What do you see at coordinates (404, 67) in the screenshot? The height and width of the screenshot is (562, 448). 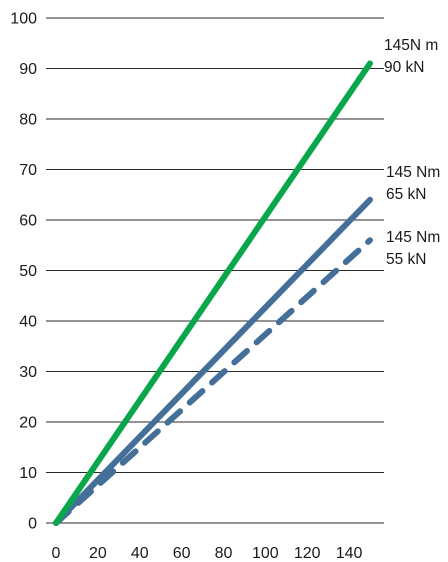 I see `series-annotation-1: 90 kN` at bounding box center [404, 67].